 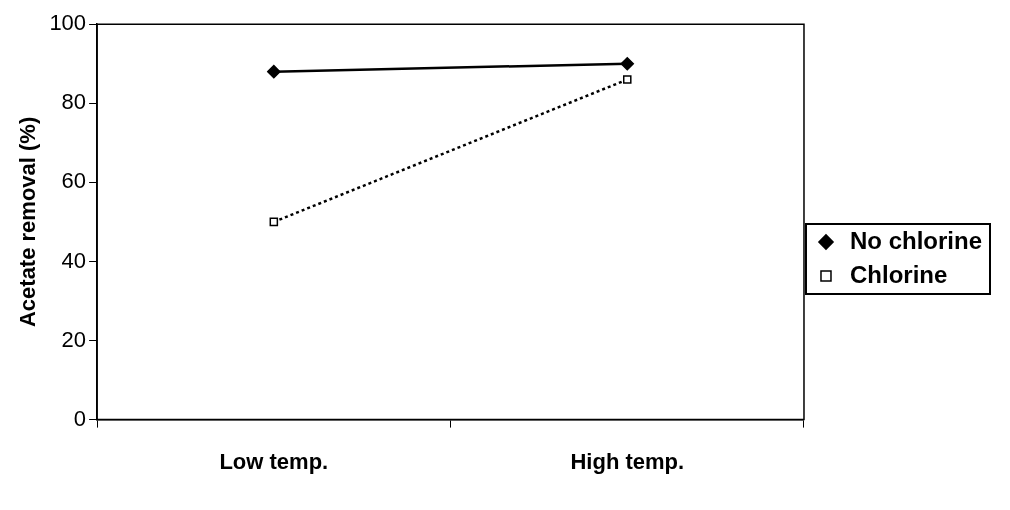 I want to click on y-tick-label: 60, so click(x=74, y=181).